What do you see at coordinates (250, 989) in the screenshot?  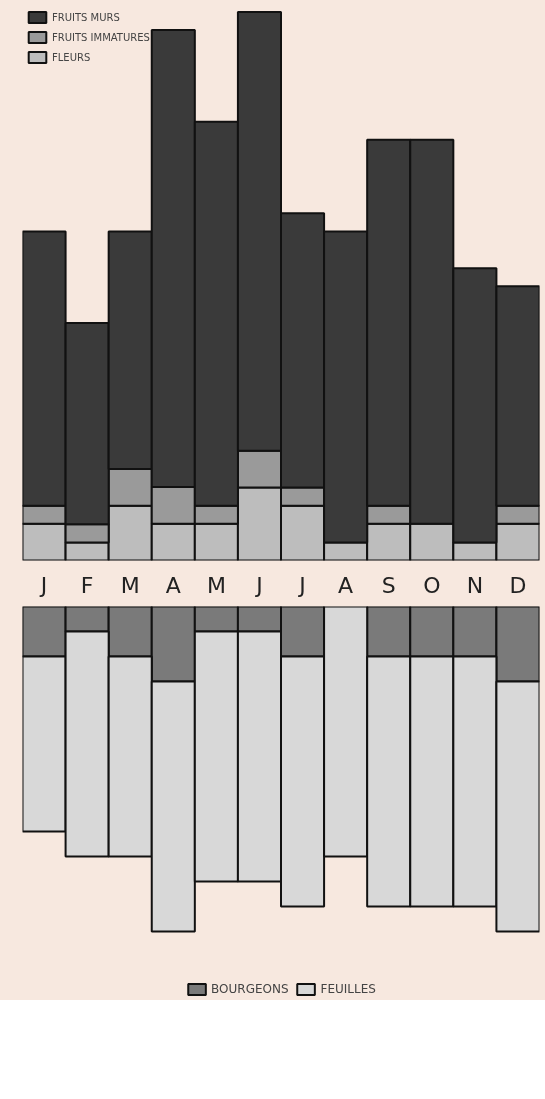 I see `legend-label: BOURGEONS` at bounding box center [250, 989].